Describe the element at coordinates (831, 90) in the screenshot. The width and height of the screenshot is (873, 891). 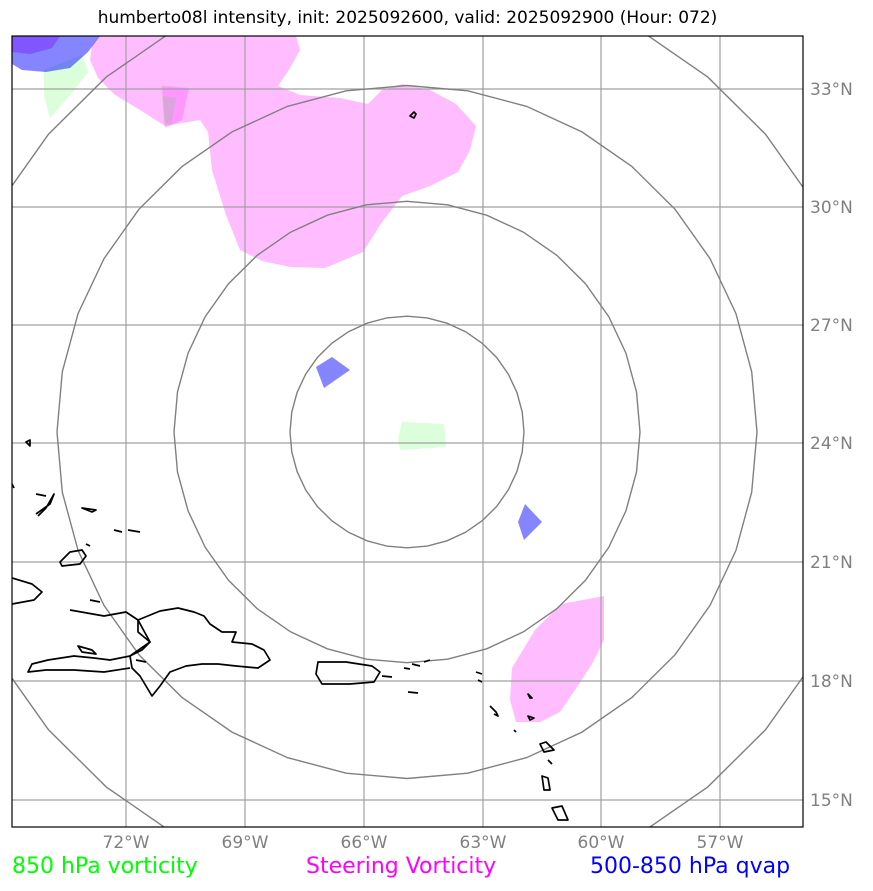
I see `lat-tick-label: 33°N` at that location.